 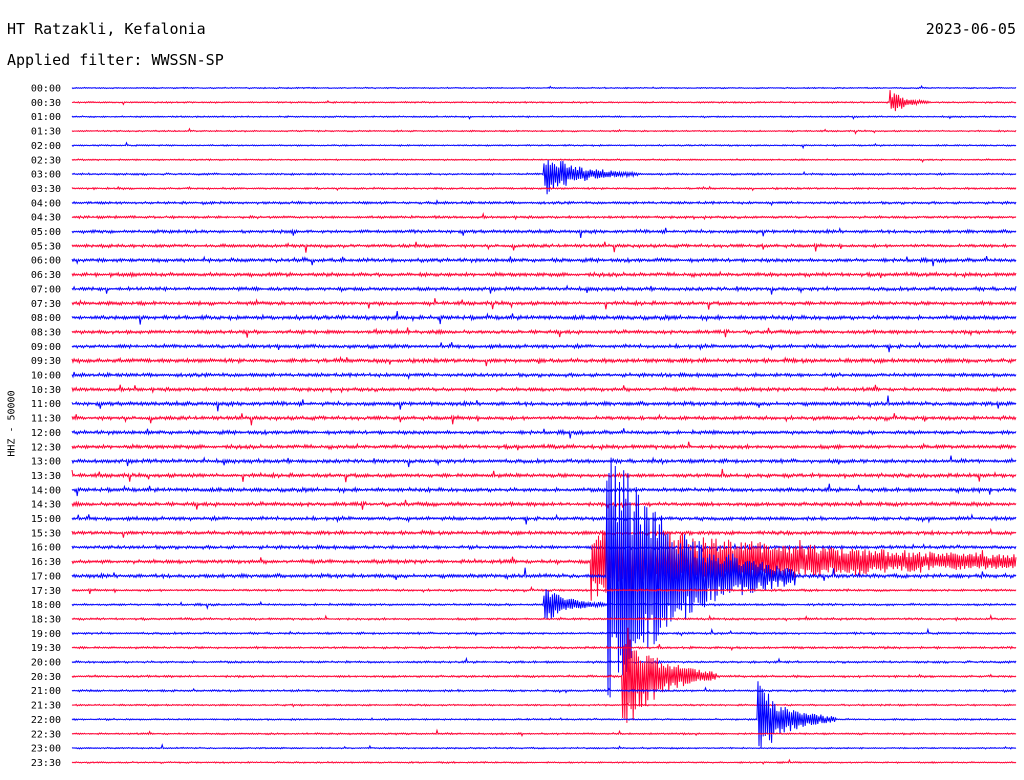 What do you see at coordinates (46, 677) in the screenshot?
I see `time-tick-label: 20:30` at bounding box center [46, 677].